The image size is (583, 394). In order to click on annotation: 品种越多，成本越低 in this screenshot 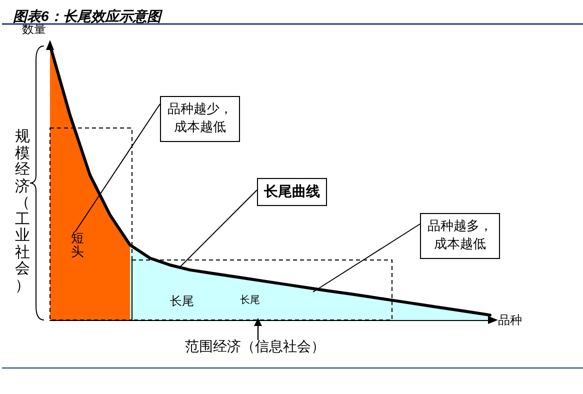, I will do `click(460, 236)`.